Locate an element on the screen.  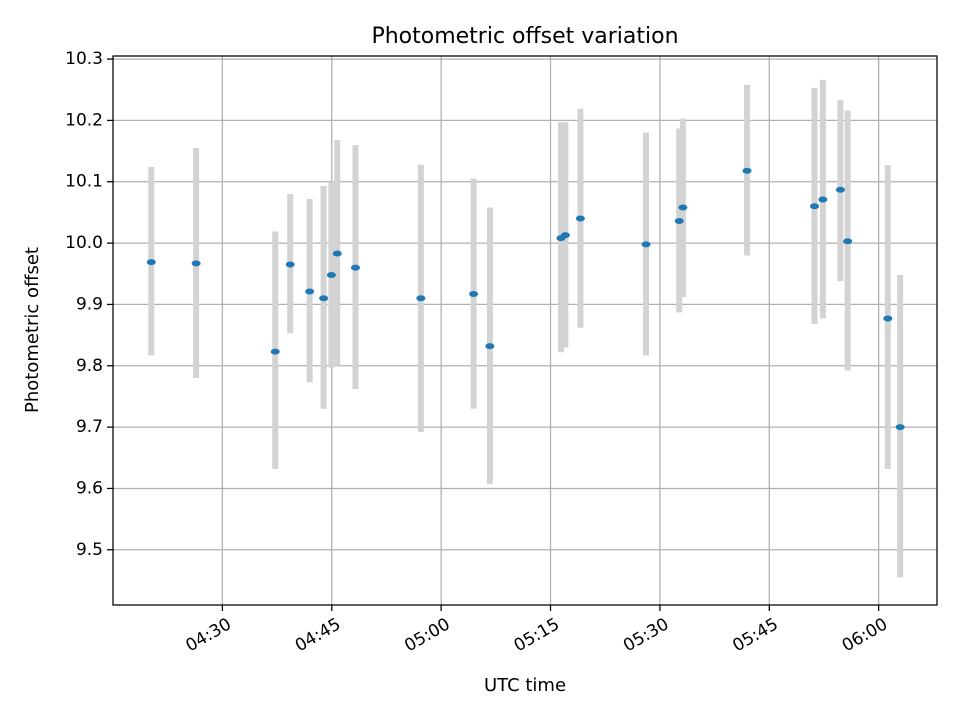
y-tick-label: 9.8 is located at coordinates (89, 366).